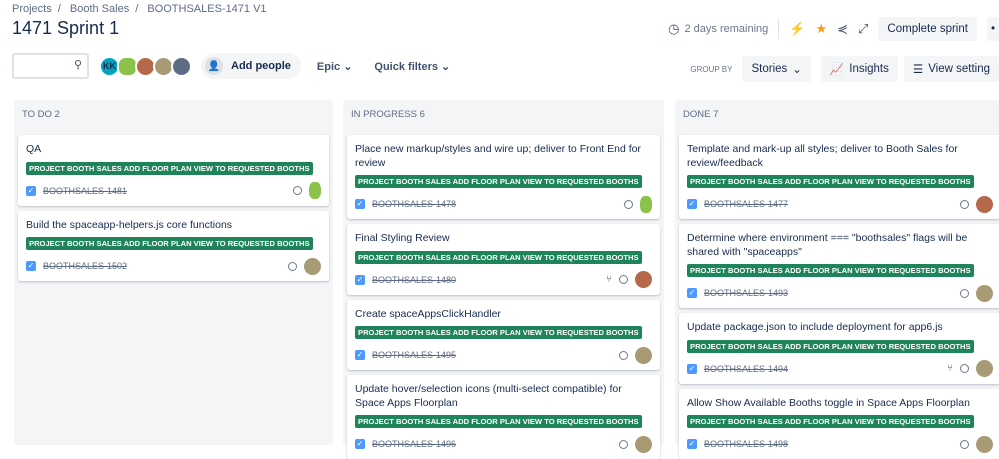 The height and width of the screenshot is (459, 999). Describe the element at coordinates (206, 9) in the screenshot. I see `breadcrumb-issue: BOOTHSALES-1471 V1` at that location.